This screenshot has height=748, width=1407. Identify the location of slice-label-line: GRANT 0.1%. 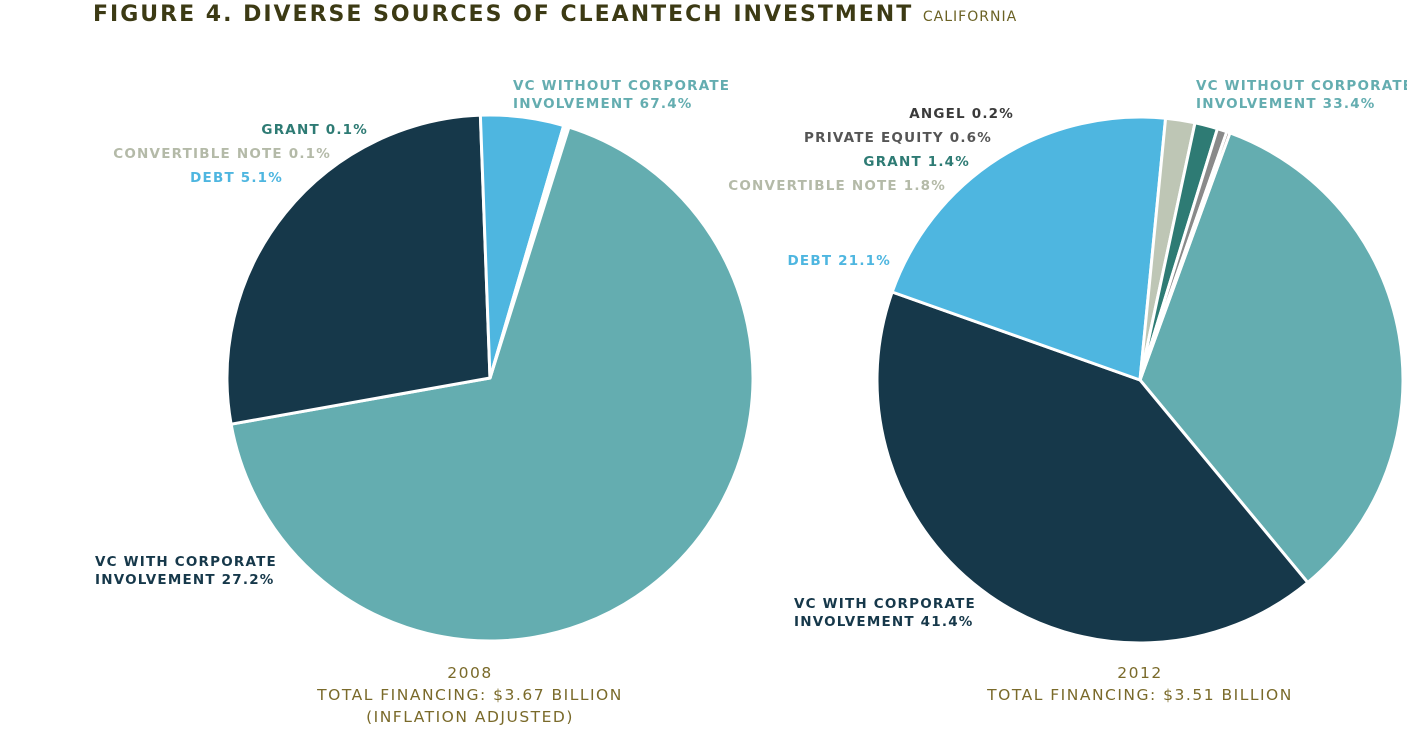
(314, 130).